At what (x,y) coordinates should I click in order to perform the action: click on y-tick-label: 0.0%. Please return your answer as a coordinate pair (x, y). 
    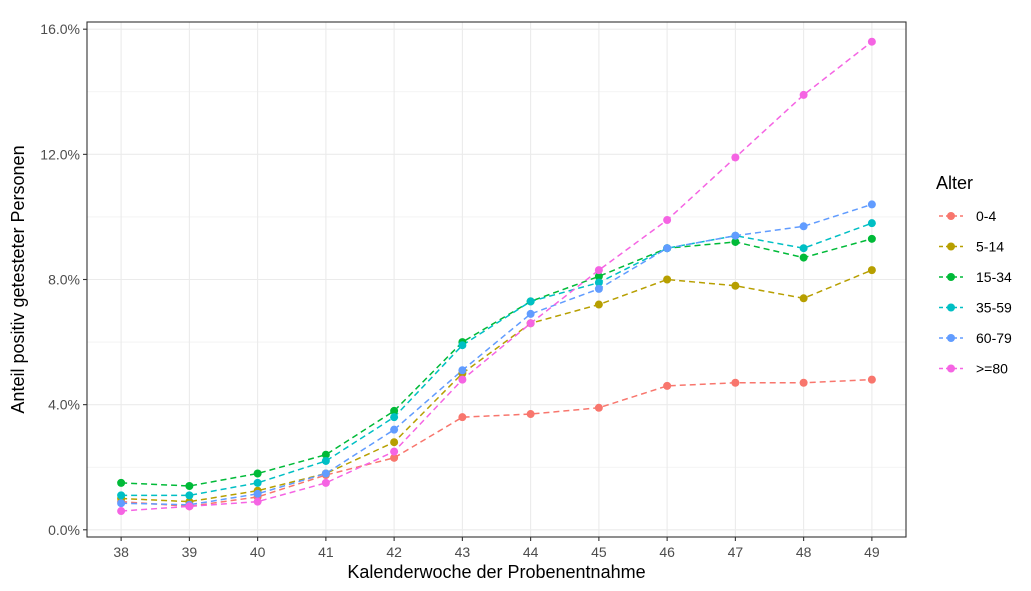
    Looking at the image, I should click on (64, 530).